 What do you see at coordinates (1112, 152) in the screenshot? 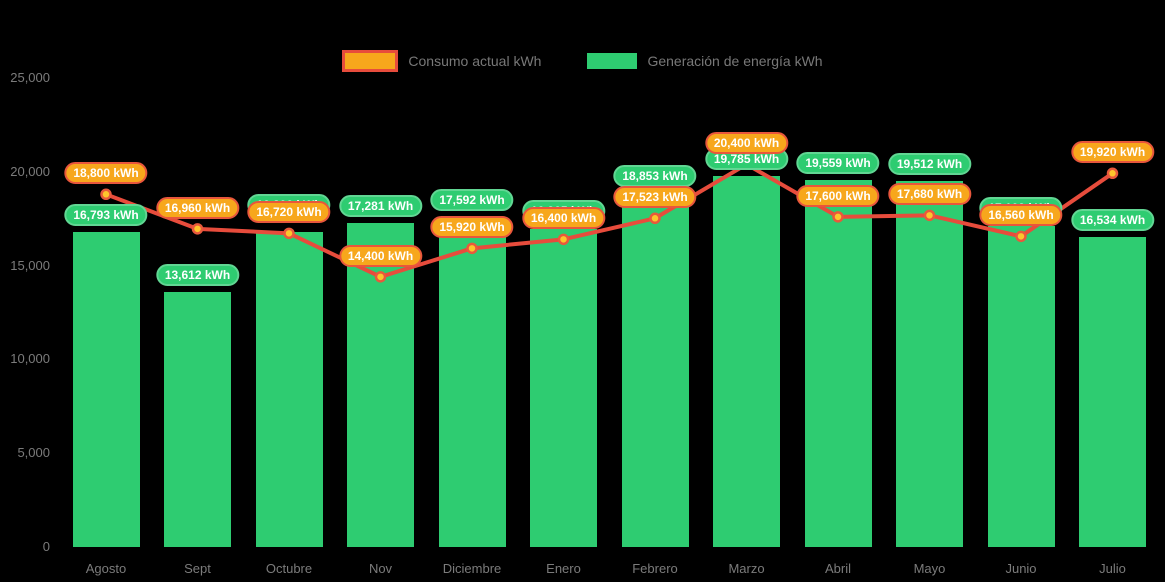
I see `label-consumo-julio: 19,920 kWh` at bounding box center [1112, 152].